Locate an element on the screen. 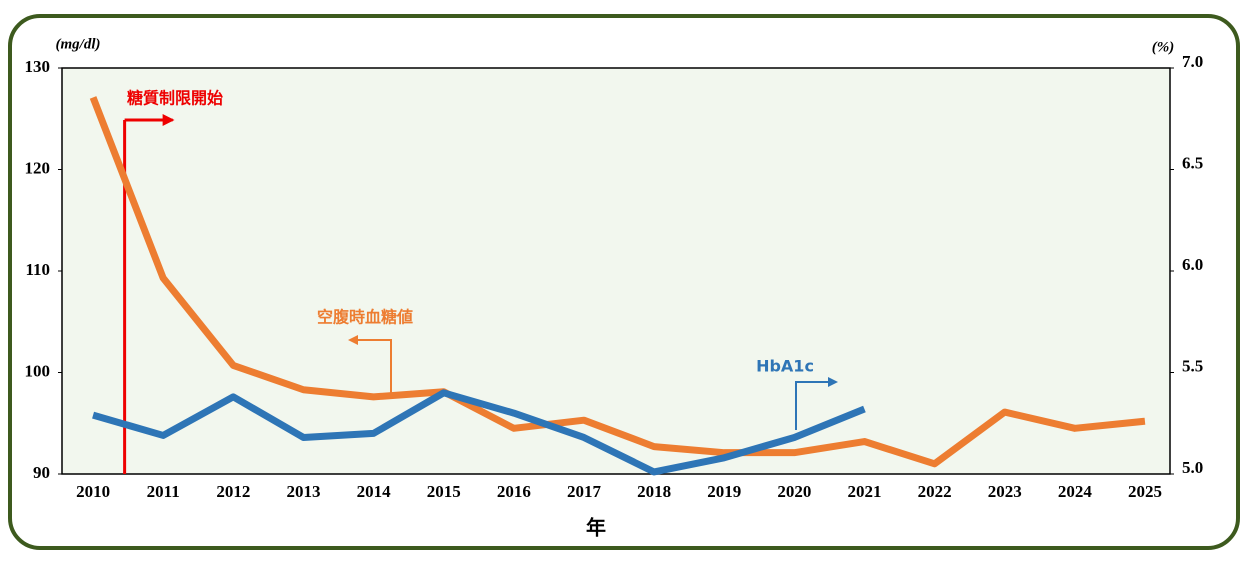 This screenshot has height=564, width=1248. series-label: 空腹時血糖値 is located at coordinates (365, 317).